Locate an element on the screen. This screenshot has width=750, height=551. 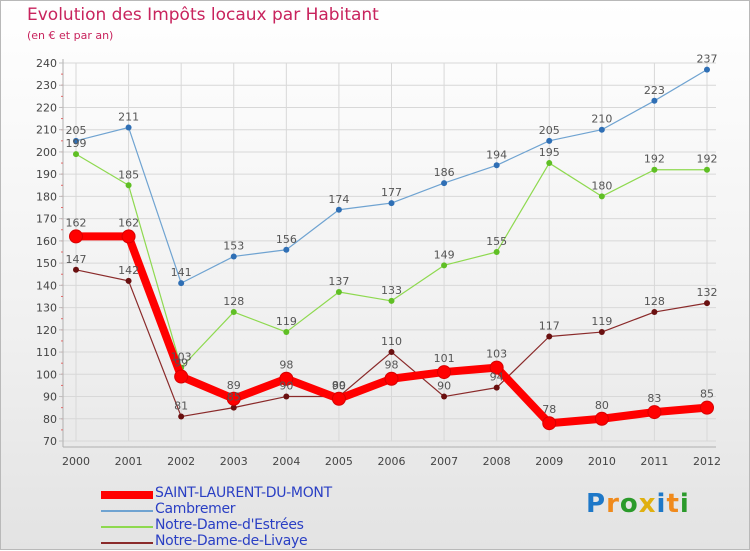
y-tick-label: 210 is located at coordinates (46, 130).